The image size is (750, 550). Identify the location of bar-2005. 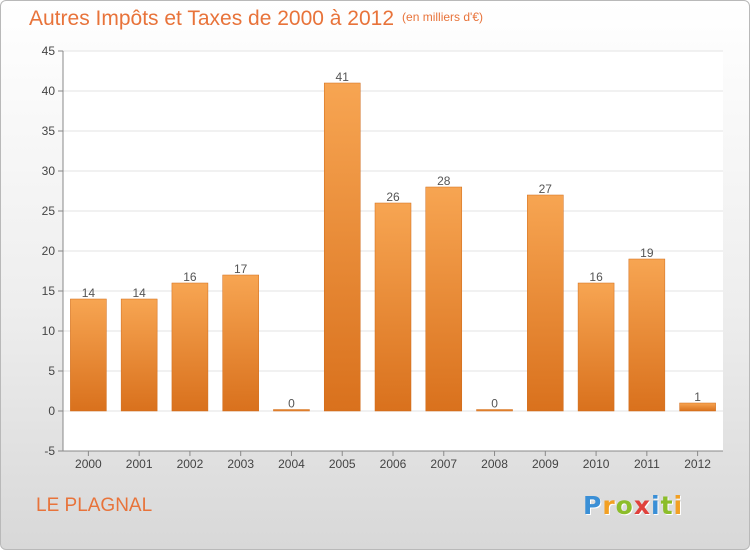
(342, 247).